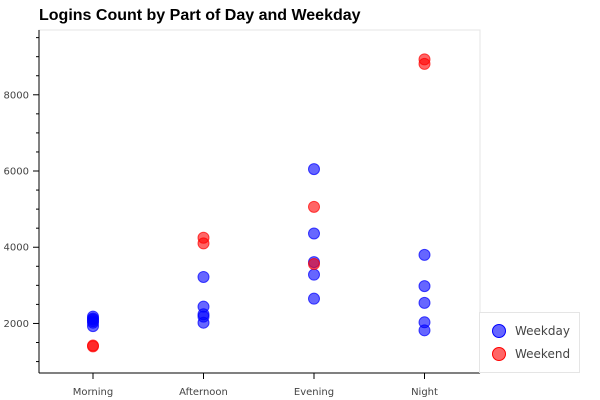  What do you see at coordinates (499, 354) in the screenshot?
I see `legend-swatch-weekend` at bounding box center [499, 354].